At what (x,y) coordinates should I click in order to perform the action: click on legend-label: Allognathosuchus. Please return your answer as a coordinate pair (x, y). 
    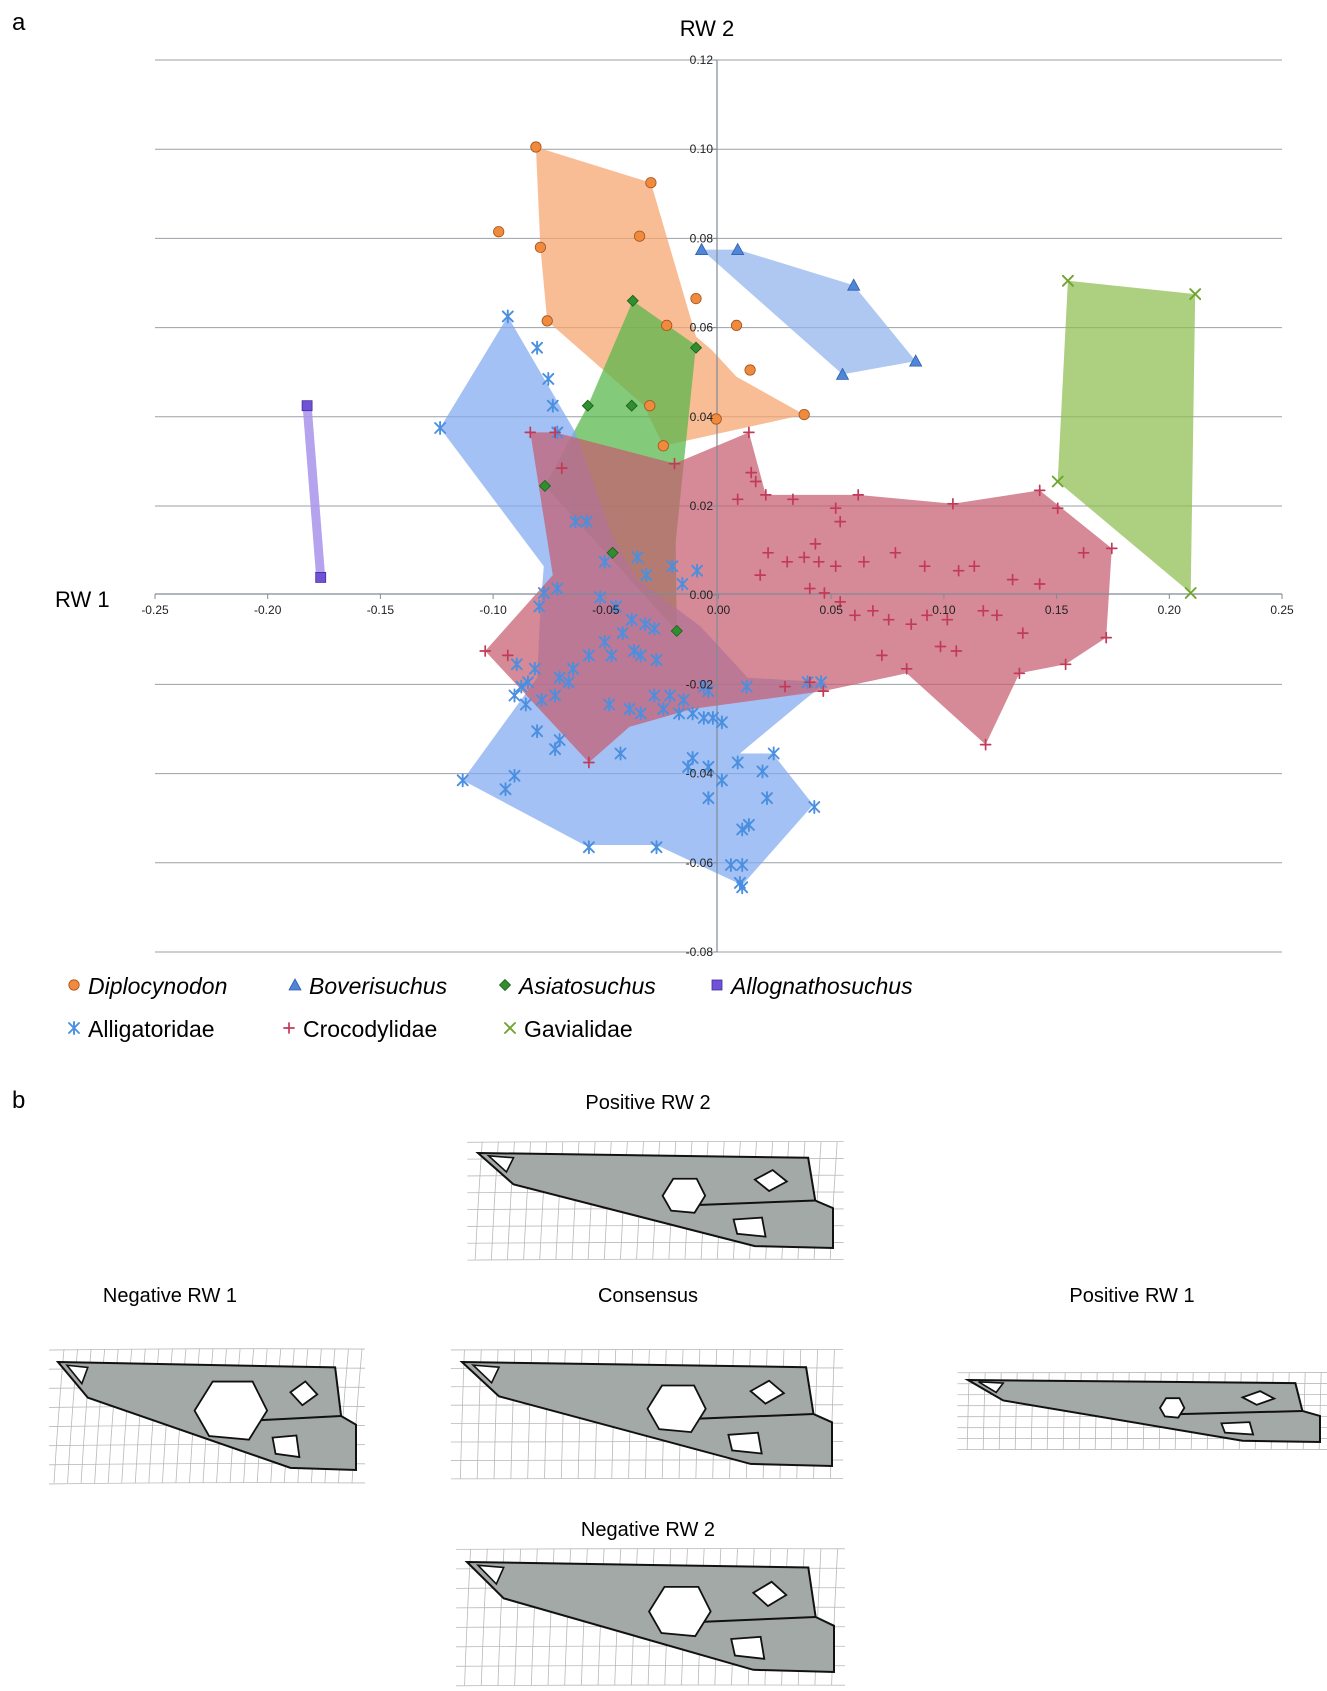
    Looking at the image, I should click on (821, 986).